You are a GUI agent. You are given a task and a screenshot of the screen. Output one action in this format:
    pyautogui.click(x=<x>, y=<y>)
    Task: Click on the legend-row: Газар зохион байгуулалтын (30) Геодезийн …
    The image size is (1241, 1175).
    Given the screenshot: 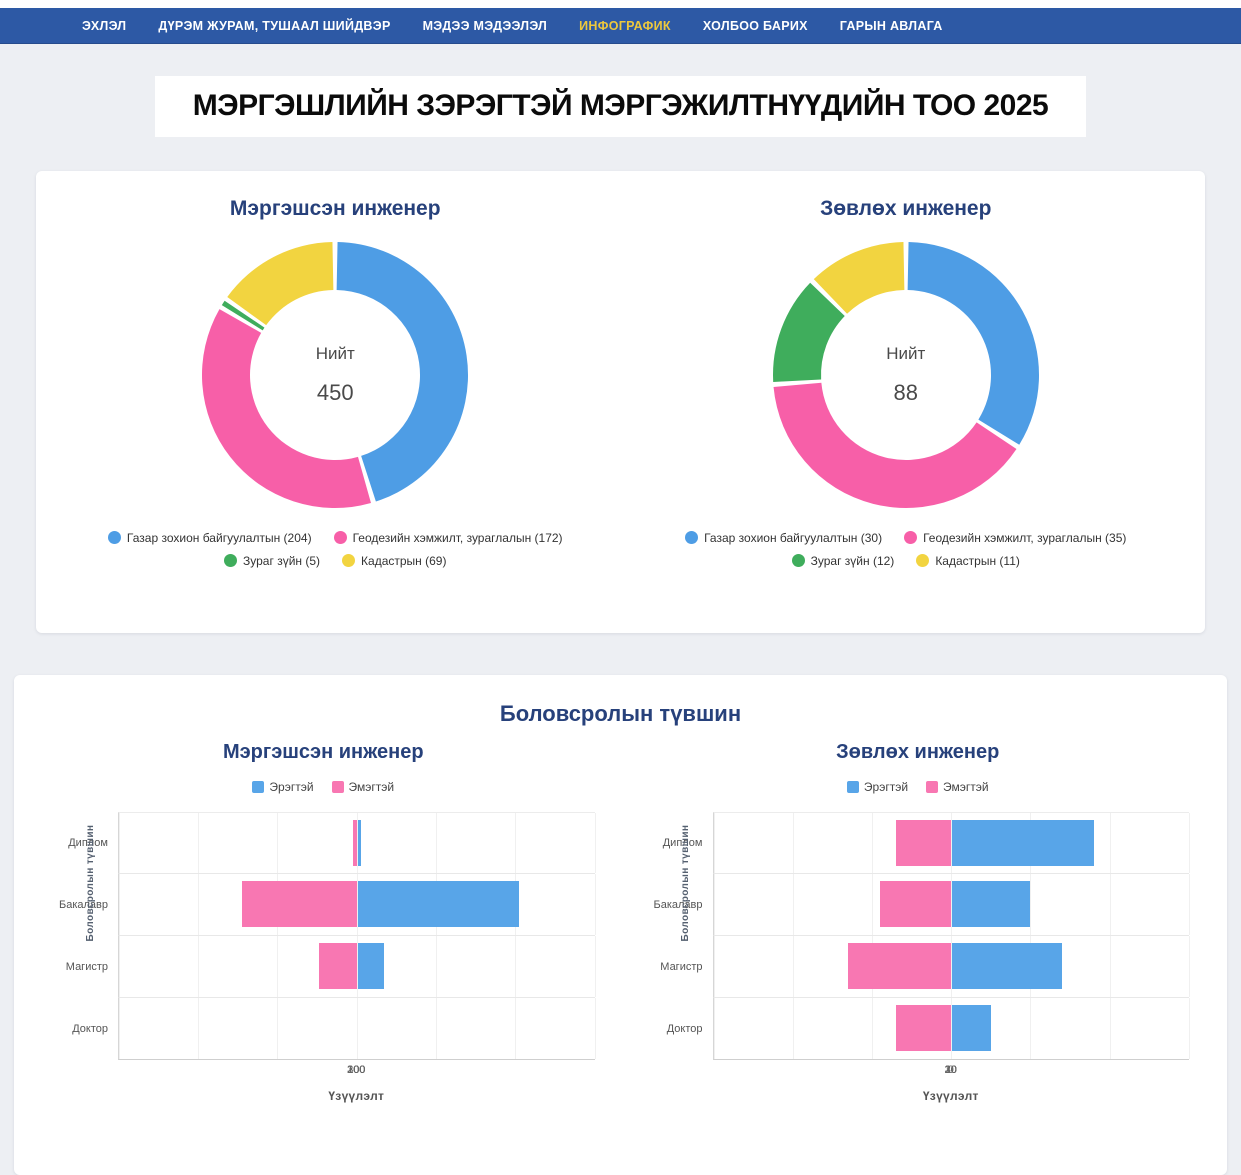 What is the action you would take?
    pyautogui.click(x=905, y=542)
    